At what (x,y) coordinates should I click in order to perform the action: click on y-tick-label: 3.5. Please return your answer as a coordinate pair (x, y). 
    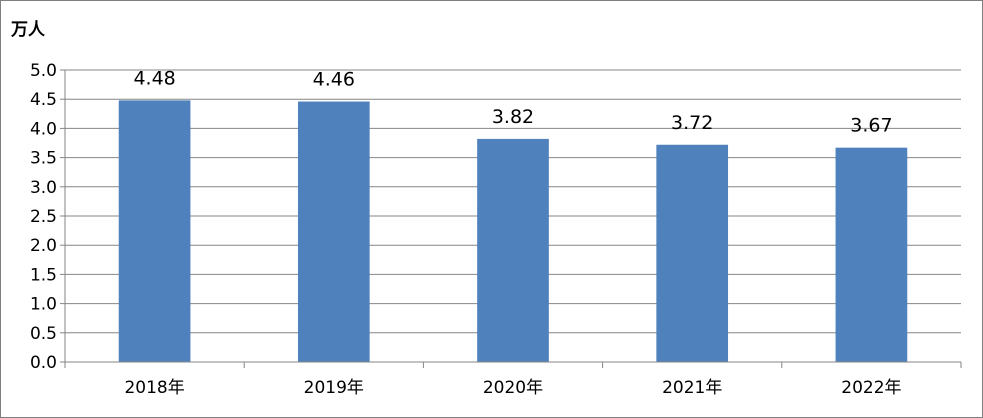
    Looking at the image, I should click on (43, 159).